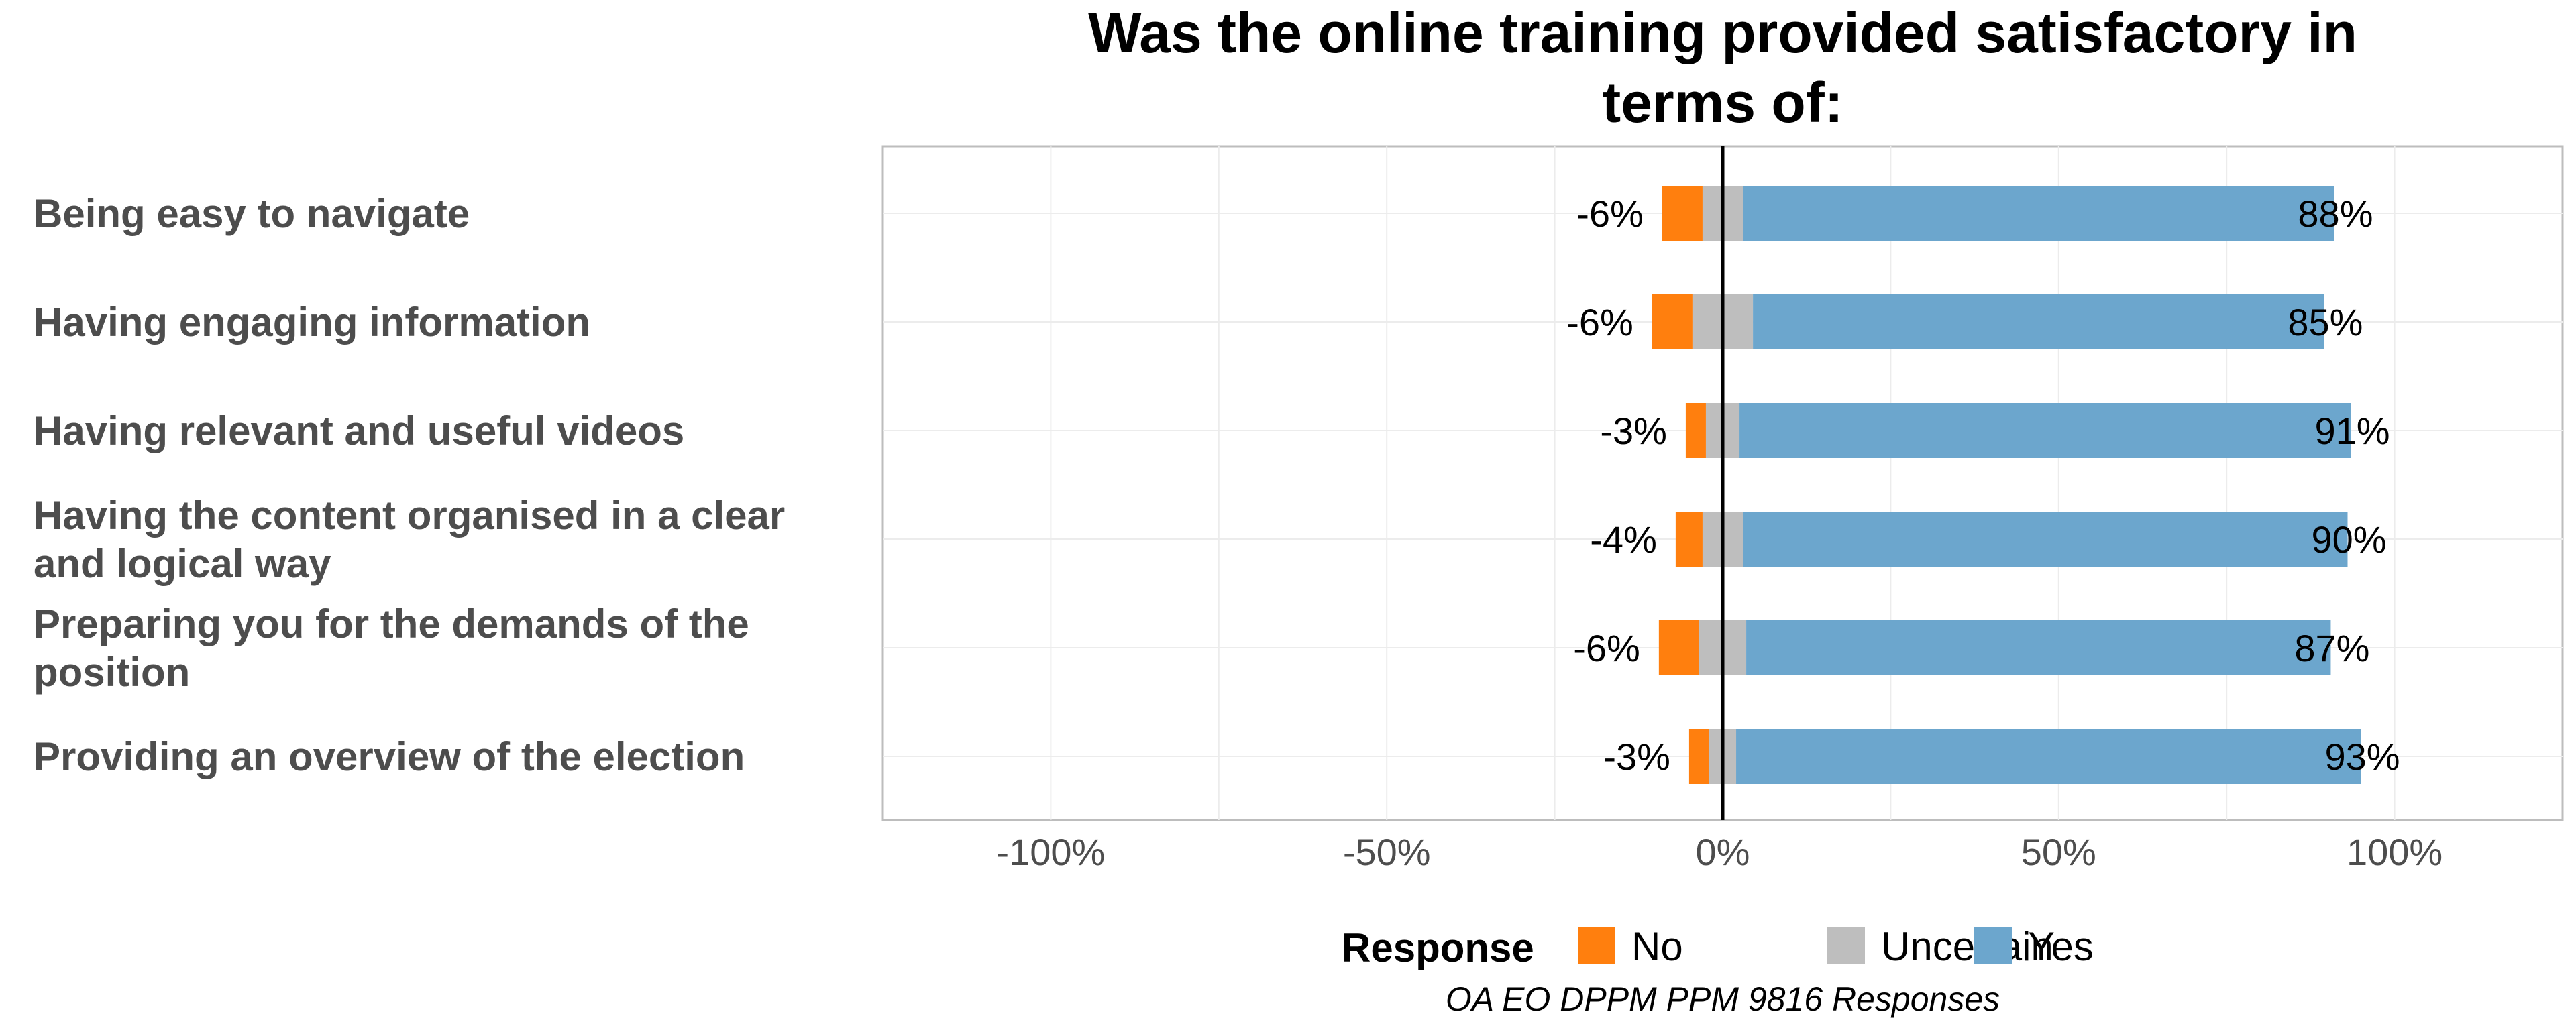  I want to click on chart-title-line-2: terms of:, so click(1722, 102).